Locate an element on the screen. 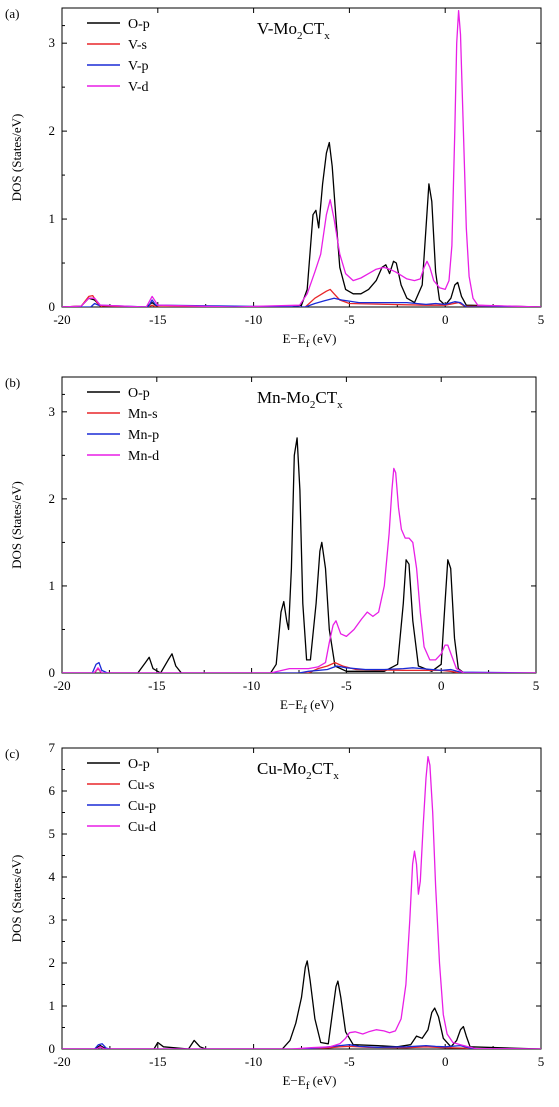  legend-label: V-s is located at coordinates (137, 45).